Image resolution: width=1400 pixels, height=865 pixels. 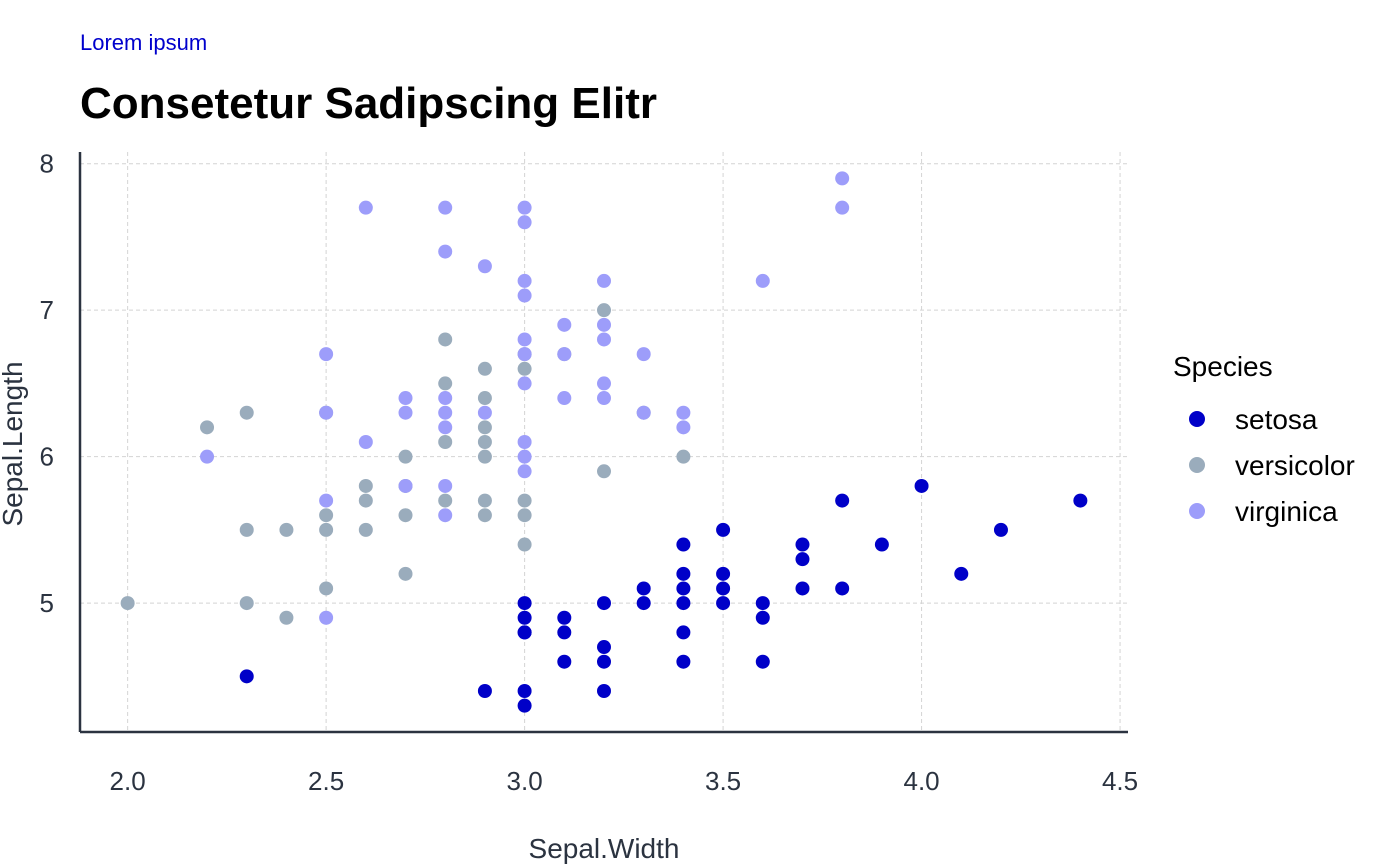 I want to click on chart-title: Consetetur Sadipscing Elitr, so click(x=368, y=103).